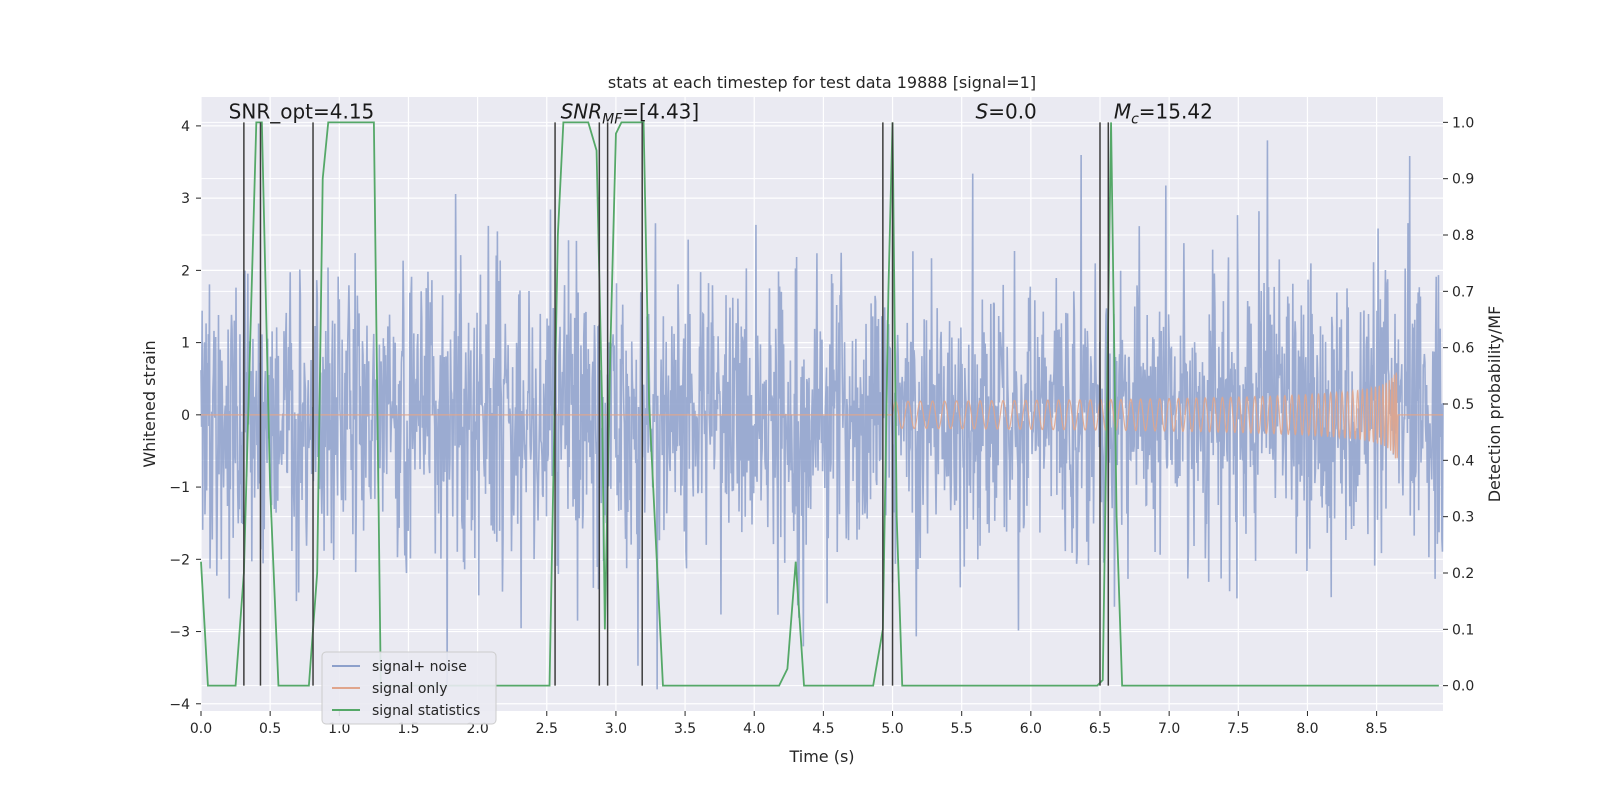  I want to click on y-right-tick-label: 0.8, so click(1463, 236).